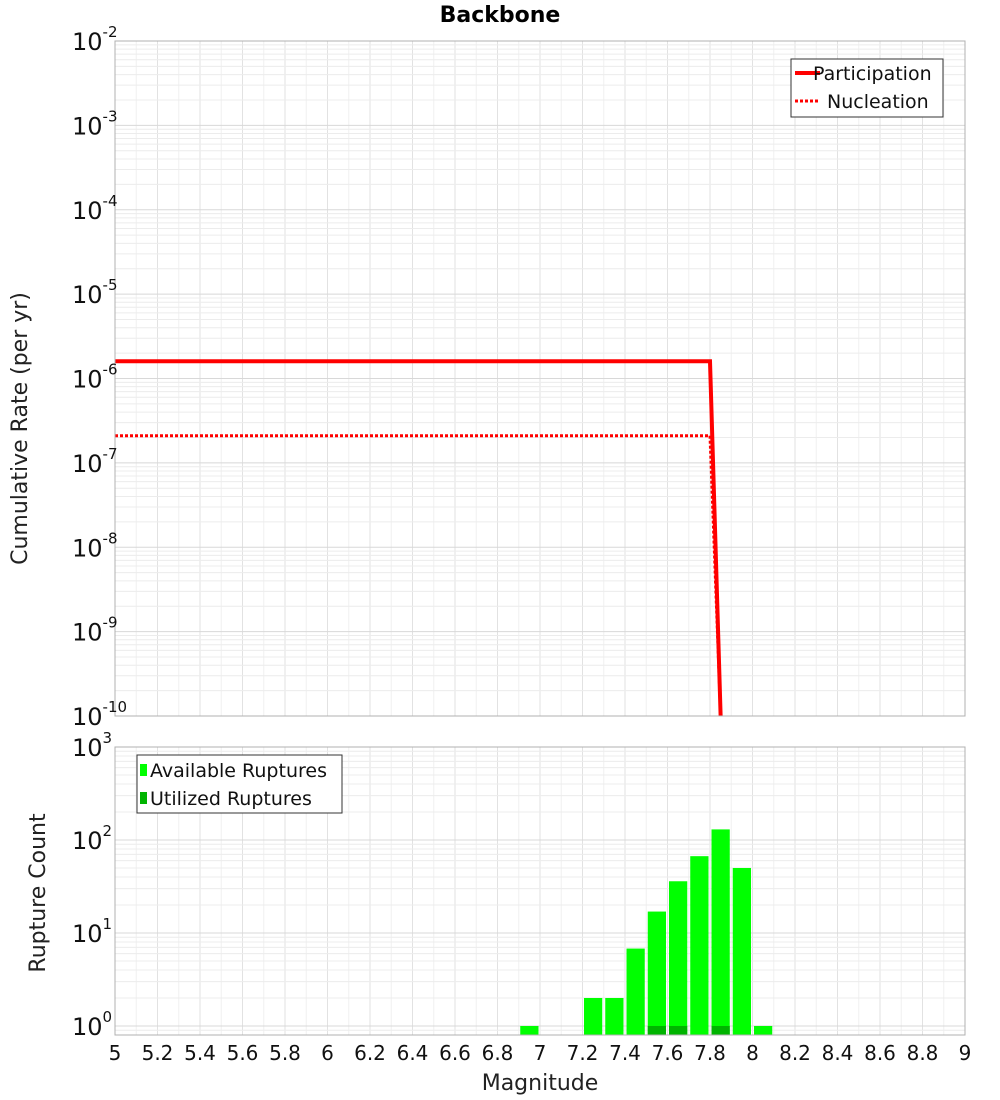 The width and height of the screenshot is (1000, 1100). What do you see at coordinates (200, 1053) in the screenshot?
I see `x-tick-label: 5.4` at bounding box center [200, 1053].